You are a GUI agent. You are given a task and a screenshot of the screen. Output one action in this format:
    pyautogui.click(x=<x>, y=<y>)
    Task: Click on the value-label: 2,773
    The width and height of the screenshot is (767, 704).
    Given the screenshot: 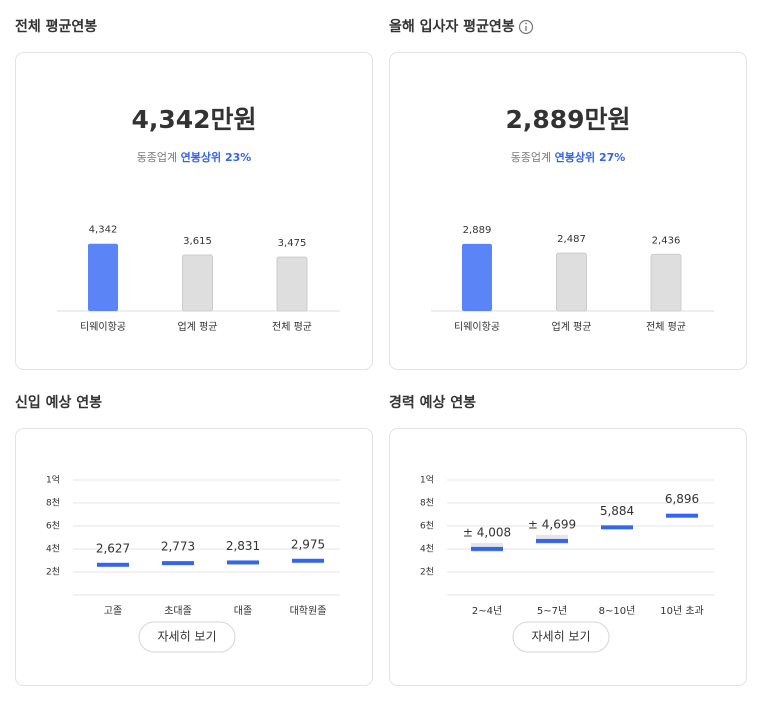 What is the action you would take?
    pyautogui.click(x=178, y=547)
    